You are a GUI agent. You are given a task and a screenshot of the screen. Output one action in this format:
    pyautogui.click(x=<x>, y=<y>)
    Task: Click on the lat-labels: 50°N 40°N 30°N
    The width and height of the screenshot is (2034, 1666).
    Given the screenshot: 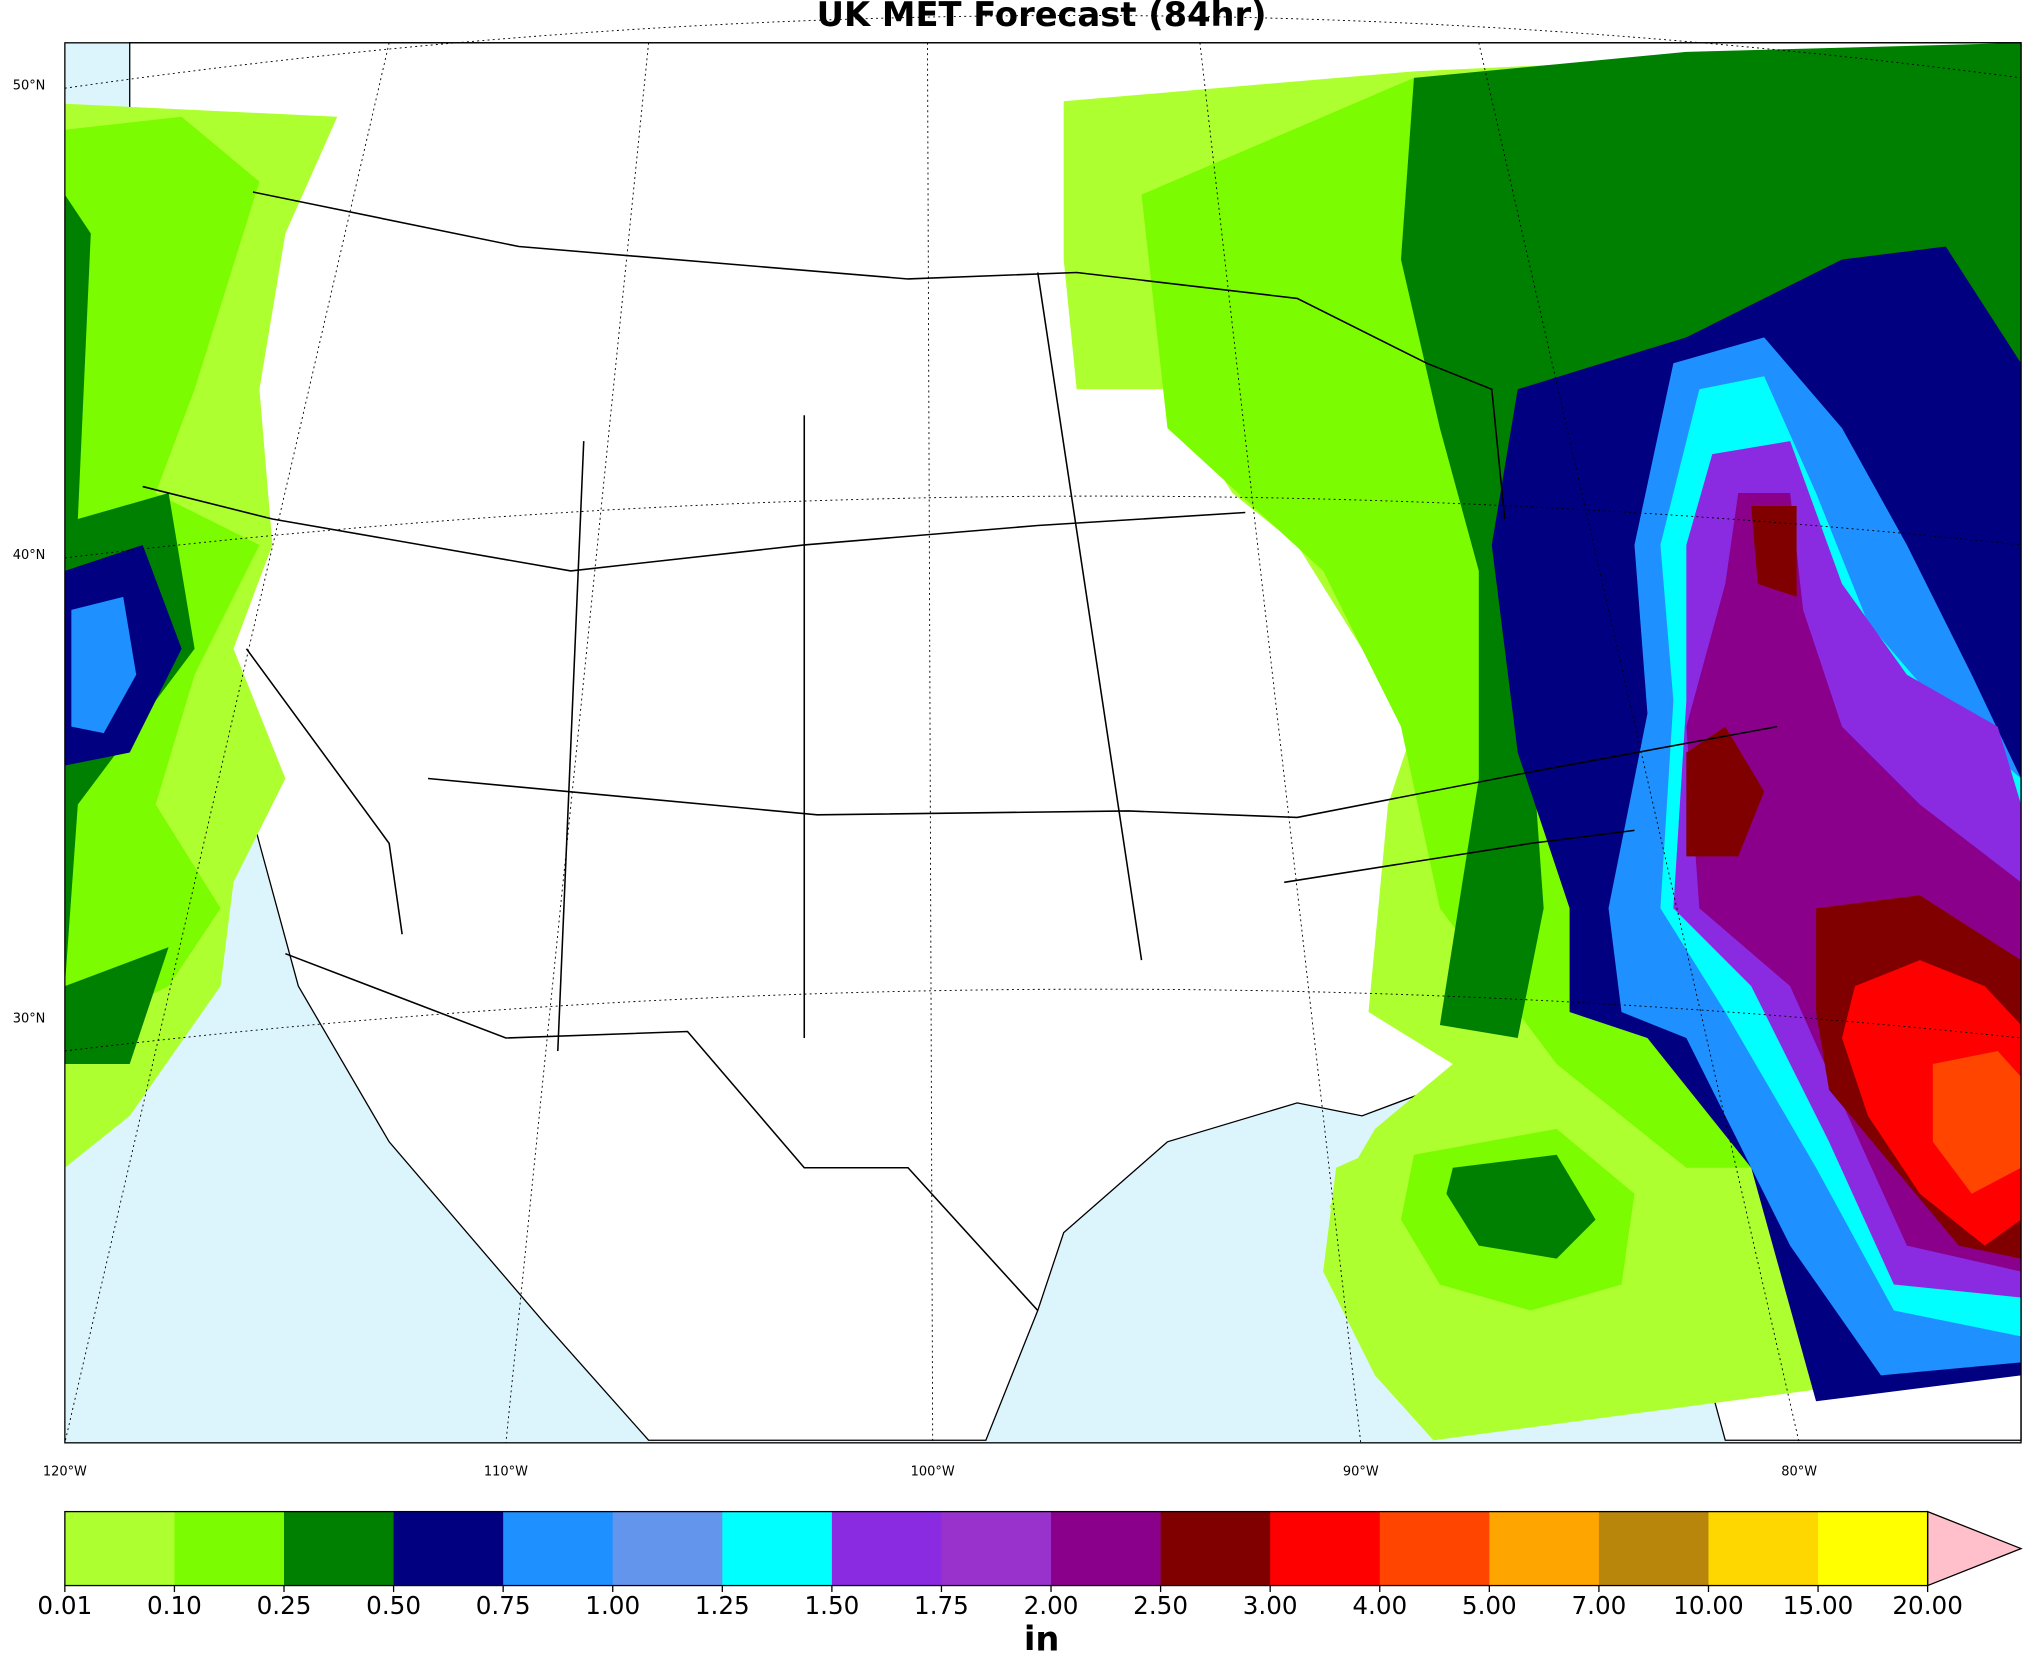 What is the action you would take?
    pyautogui.click(x=29, y=553)
    